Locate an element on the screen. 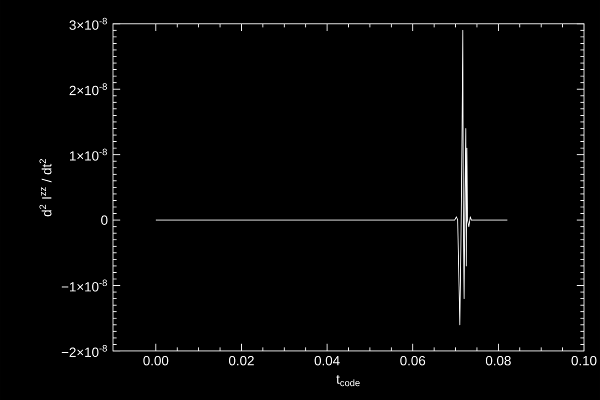 The image size is (600, 400). x-tick-label: 0.02 is located at coordinates (241, 361).